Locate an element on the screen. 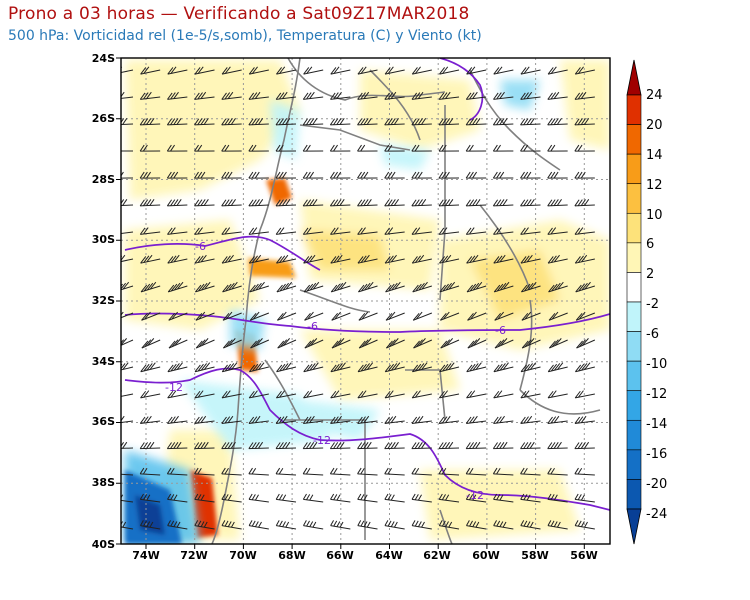 Image resolution: width=750 pixels, height=600 pixels. lon-label: 72W is located at coordinates (193, 555).